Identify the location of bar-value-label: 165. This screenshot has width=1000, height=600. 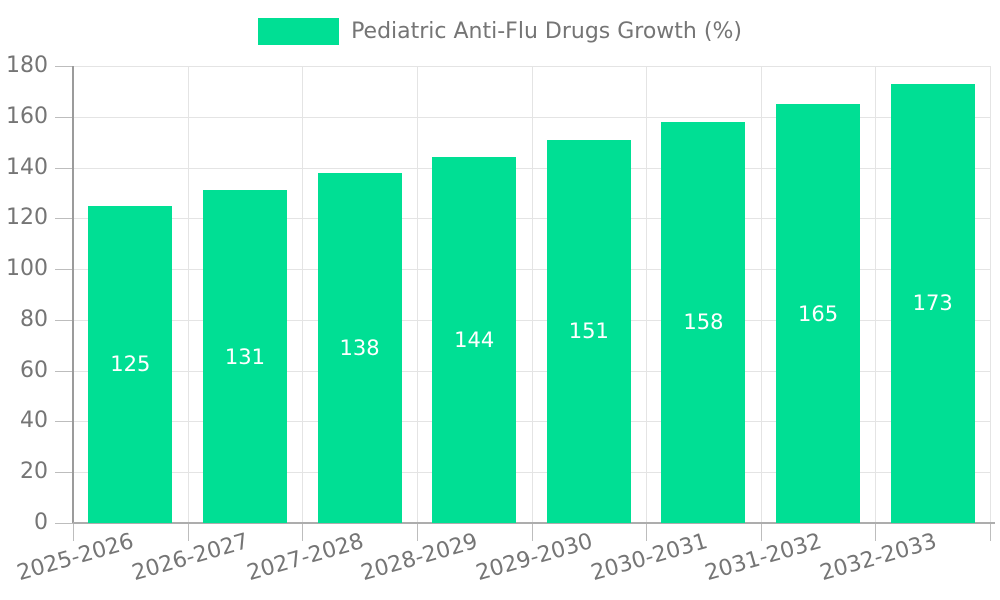
(818, 313).